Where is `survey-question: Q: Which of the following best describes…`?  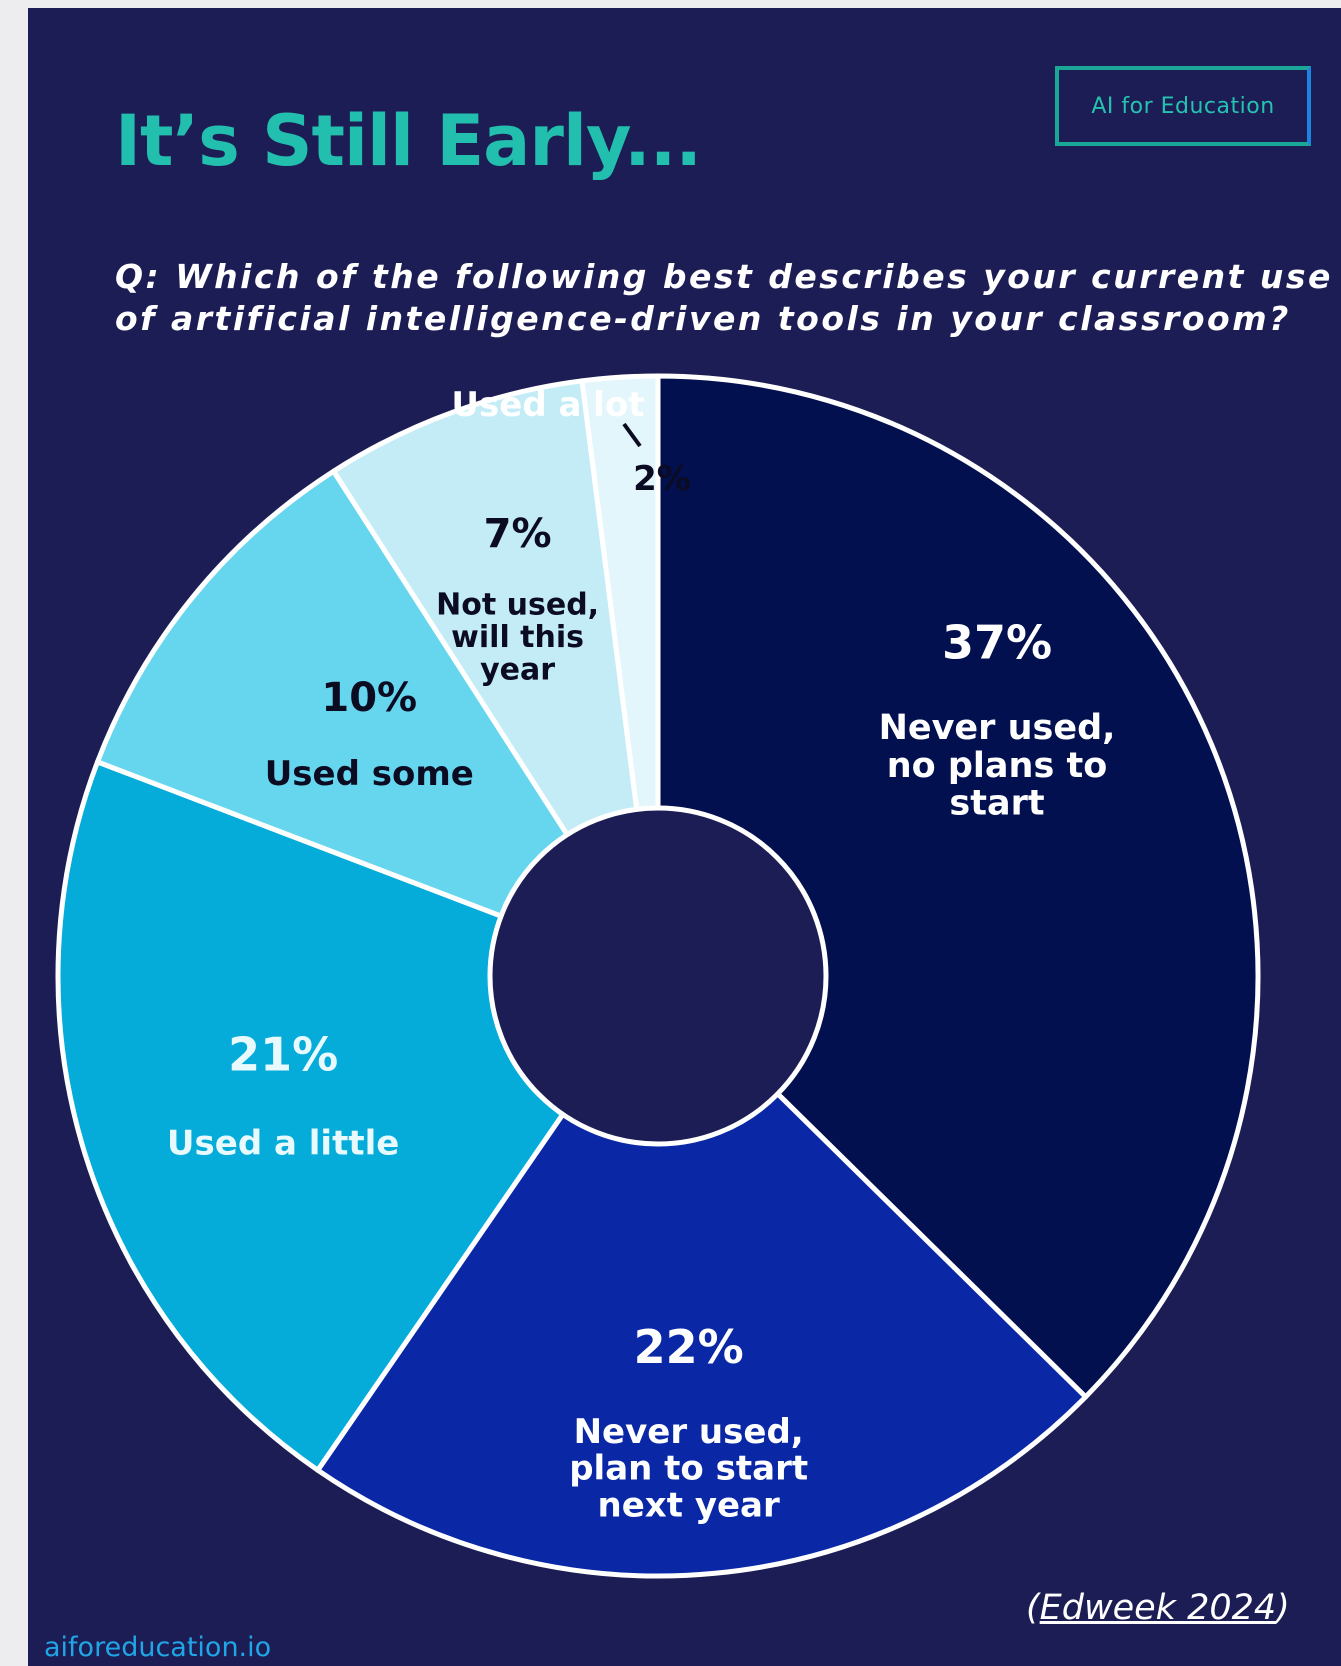
survey-question: Q: Which of the following best describes… is located at coordinates (728, 298).